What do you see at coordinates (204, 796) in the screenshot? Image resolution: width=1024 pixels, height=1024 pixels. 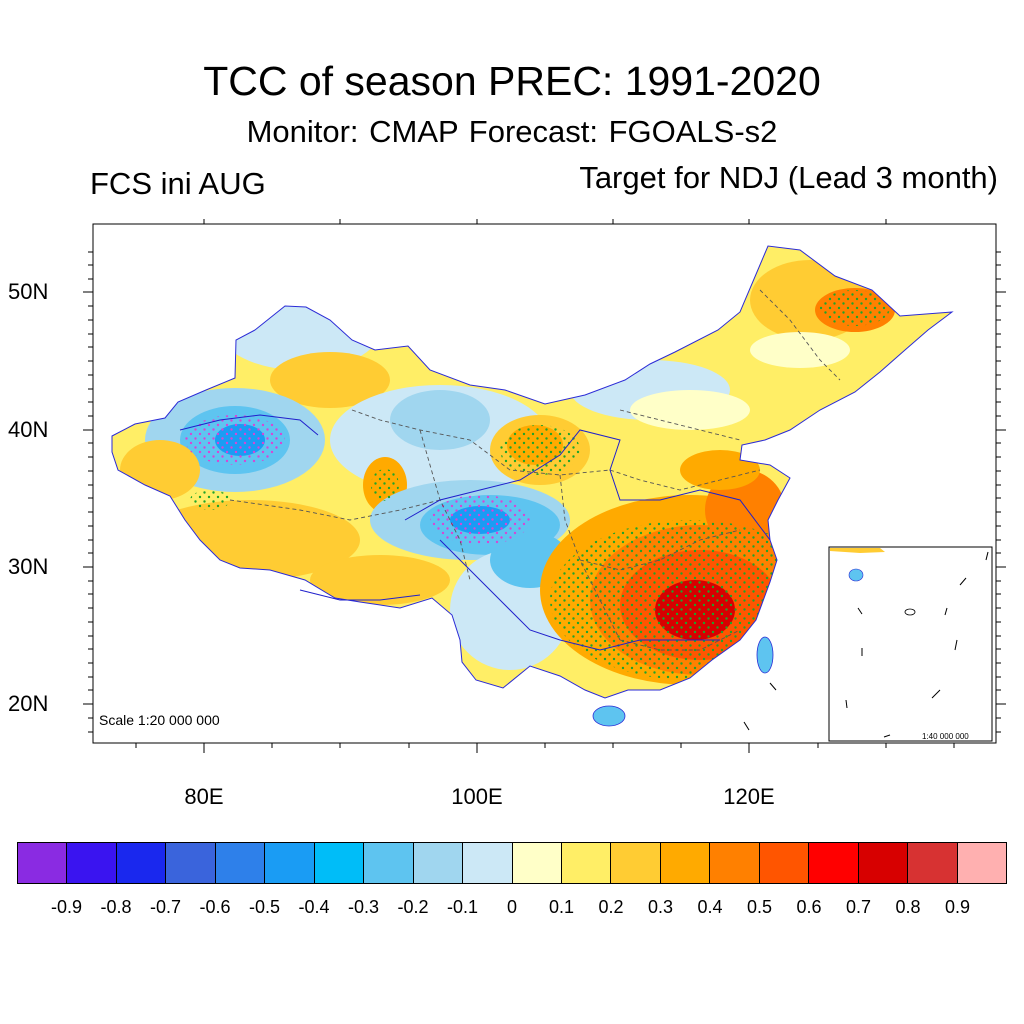 I see `lon-label: 80E` at bounding box center [204, 796].